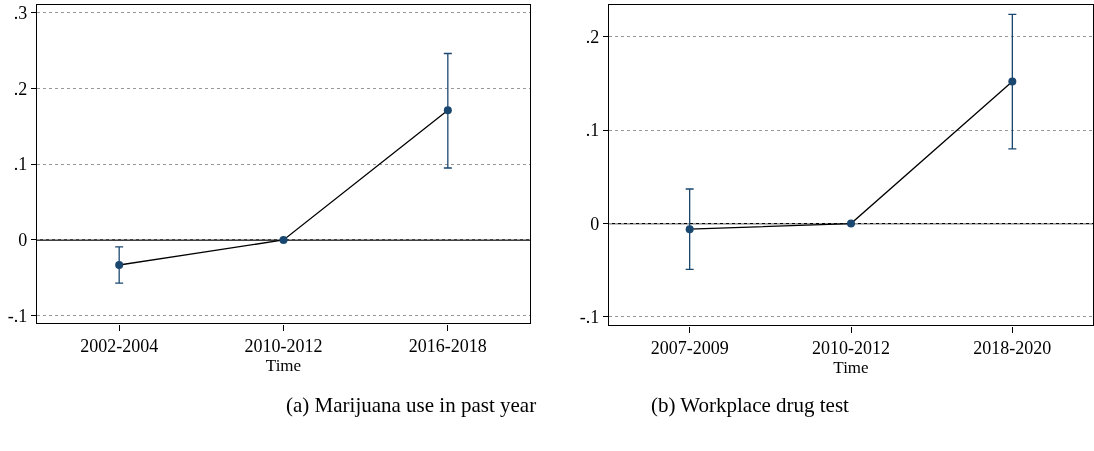 This screenshot has height=451, width=1094. Describe the element at coordinates (447, 346) in the screenshot. I see `x-tick-label: 2016-2018` at that location.